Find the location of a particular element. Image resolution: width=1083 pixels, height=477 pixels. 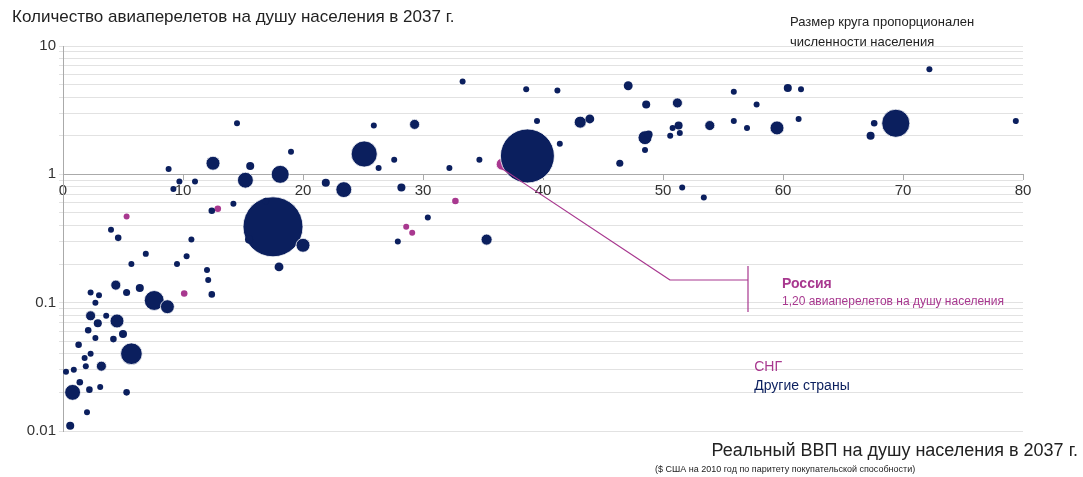

x-tick-label: 30 is located at coordinates (423, 190).